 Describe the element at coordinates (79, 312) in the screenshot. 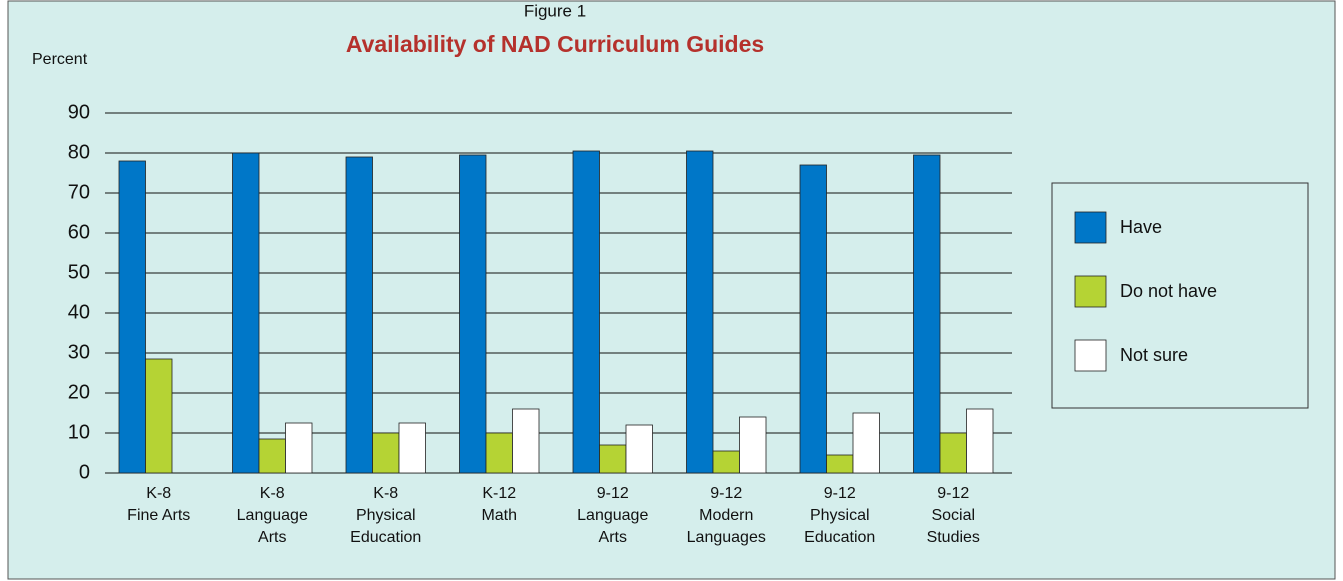

I see `y-tick-label: 40` at that location.